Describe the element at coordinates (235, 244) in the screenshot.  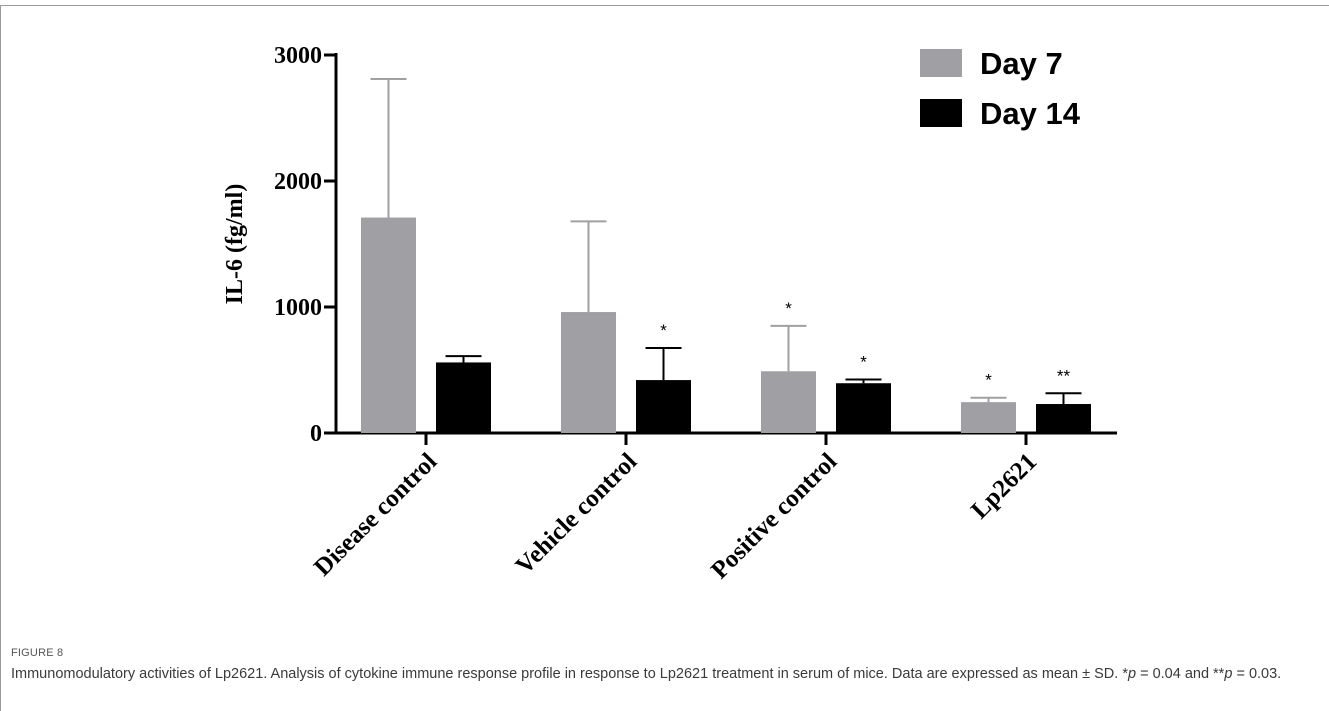
I see `y-axis-label: IL-6 (fg/ml)` at that location.